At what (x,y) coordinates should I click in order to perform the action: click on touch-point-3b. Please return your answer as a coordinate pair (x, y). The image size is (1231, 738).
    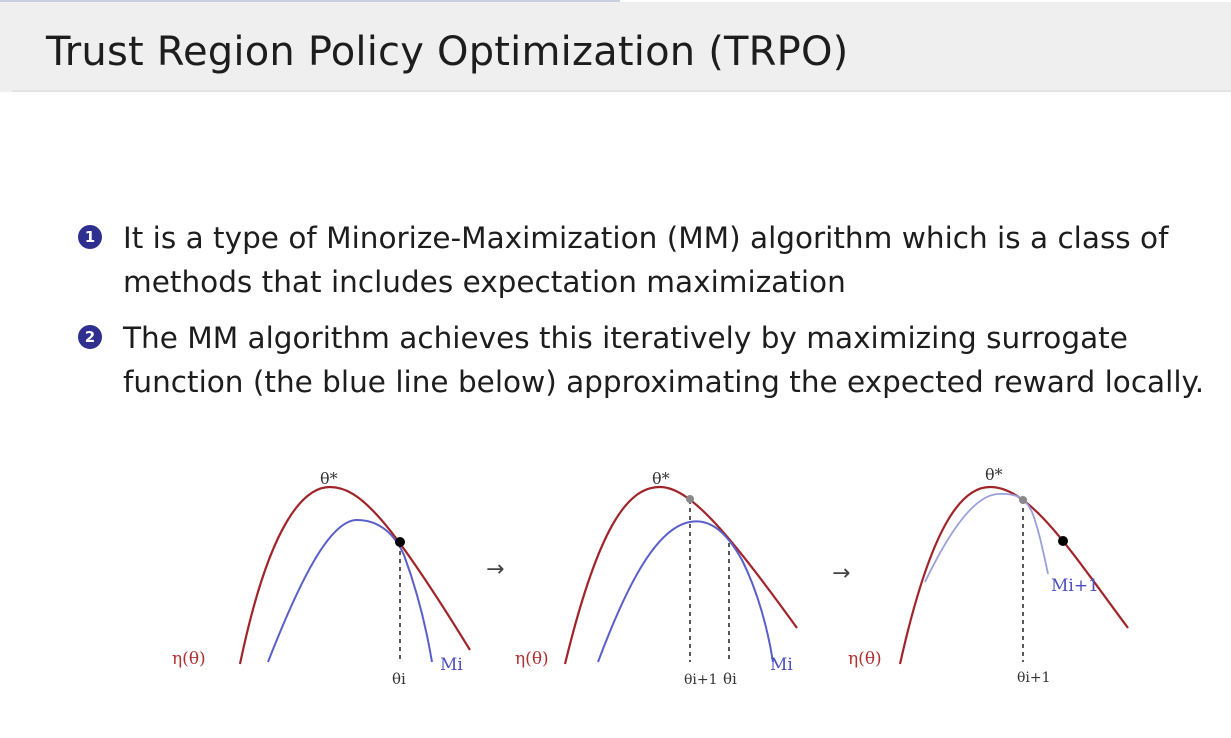
    Looking at the image, I should click on (1063, 541).